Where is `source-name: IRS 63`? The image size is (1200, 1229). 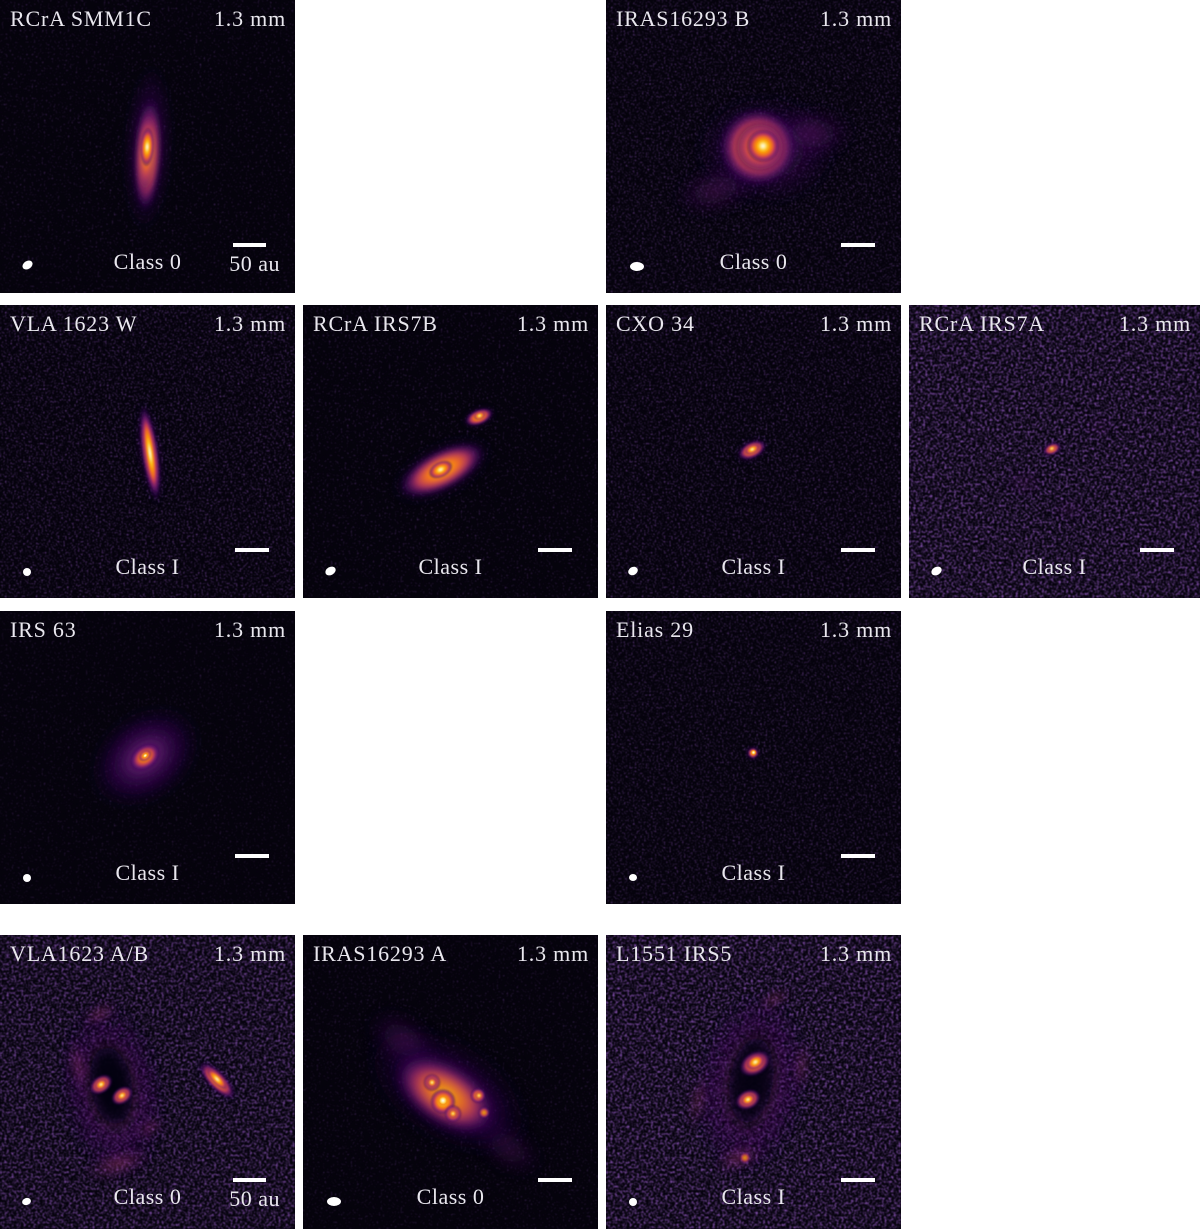
source-name: IRS 63 is located at coordinates (43, 629).